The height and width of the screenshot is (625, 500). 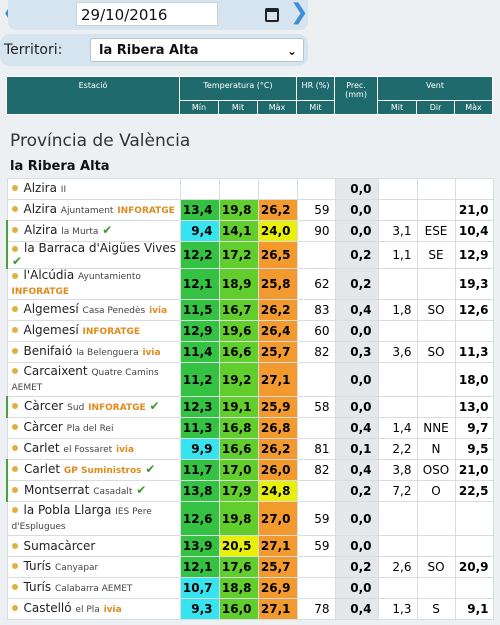 I want to click on station-name: Sumacàrcer, so click(x=59, y=545).